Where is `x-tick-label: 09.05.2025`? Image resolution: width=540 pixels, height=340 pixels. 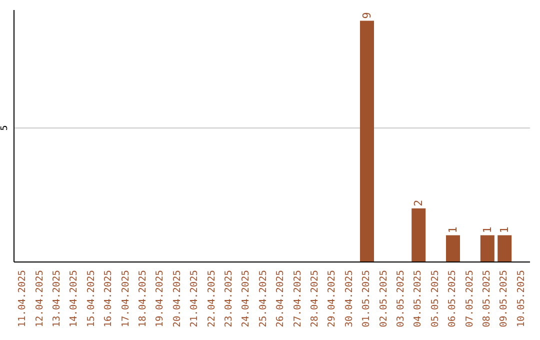 x-tick-label: 09.05.2025 is located at coordinates (504, 299).